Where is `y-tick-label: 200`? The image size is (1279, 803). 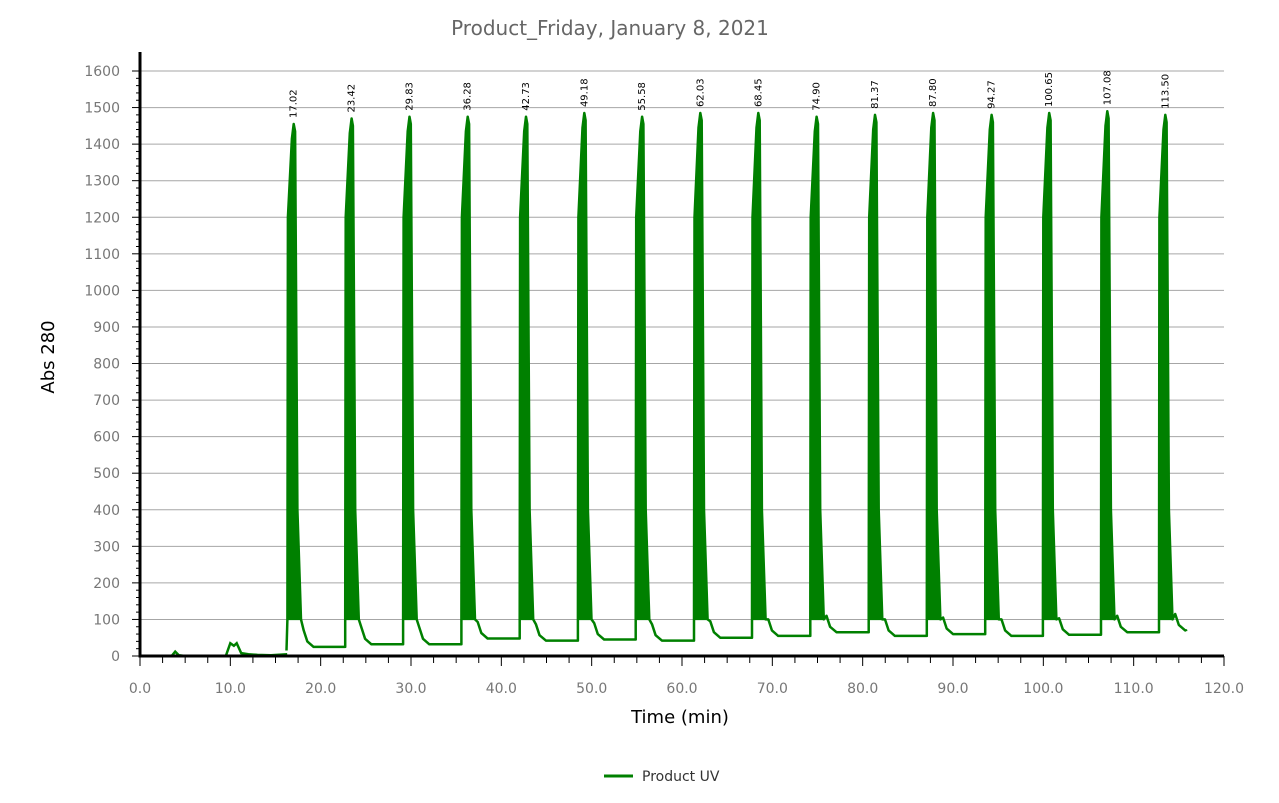 y-tick-label: 200 is located at coordinates (106, 584).